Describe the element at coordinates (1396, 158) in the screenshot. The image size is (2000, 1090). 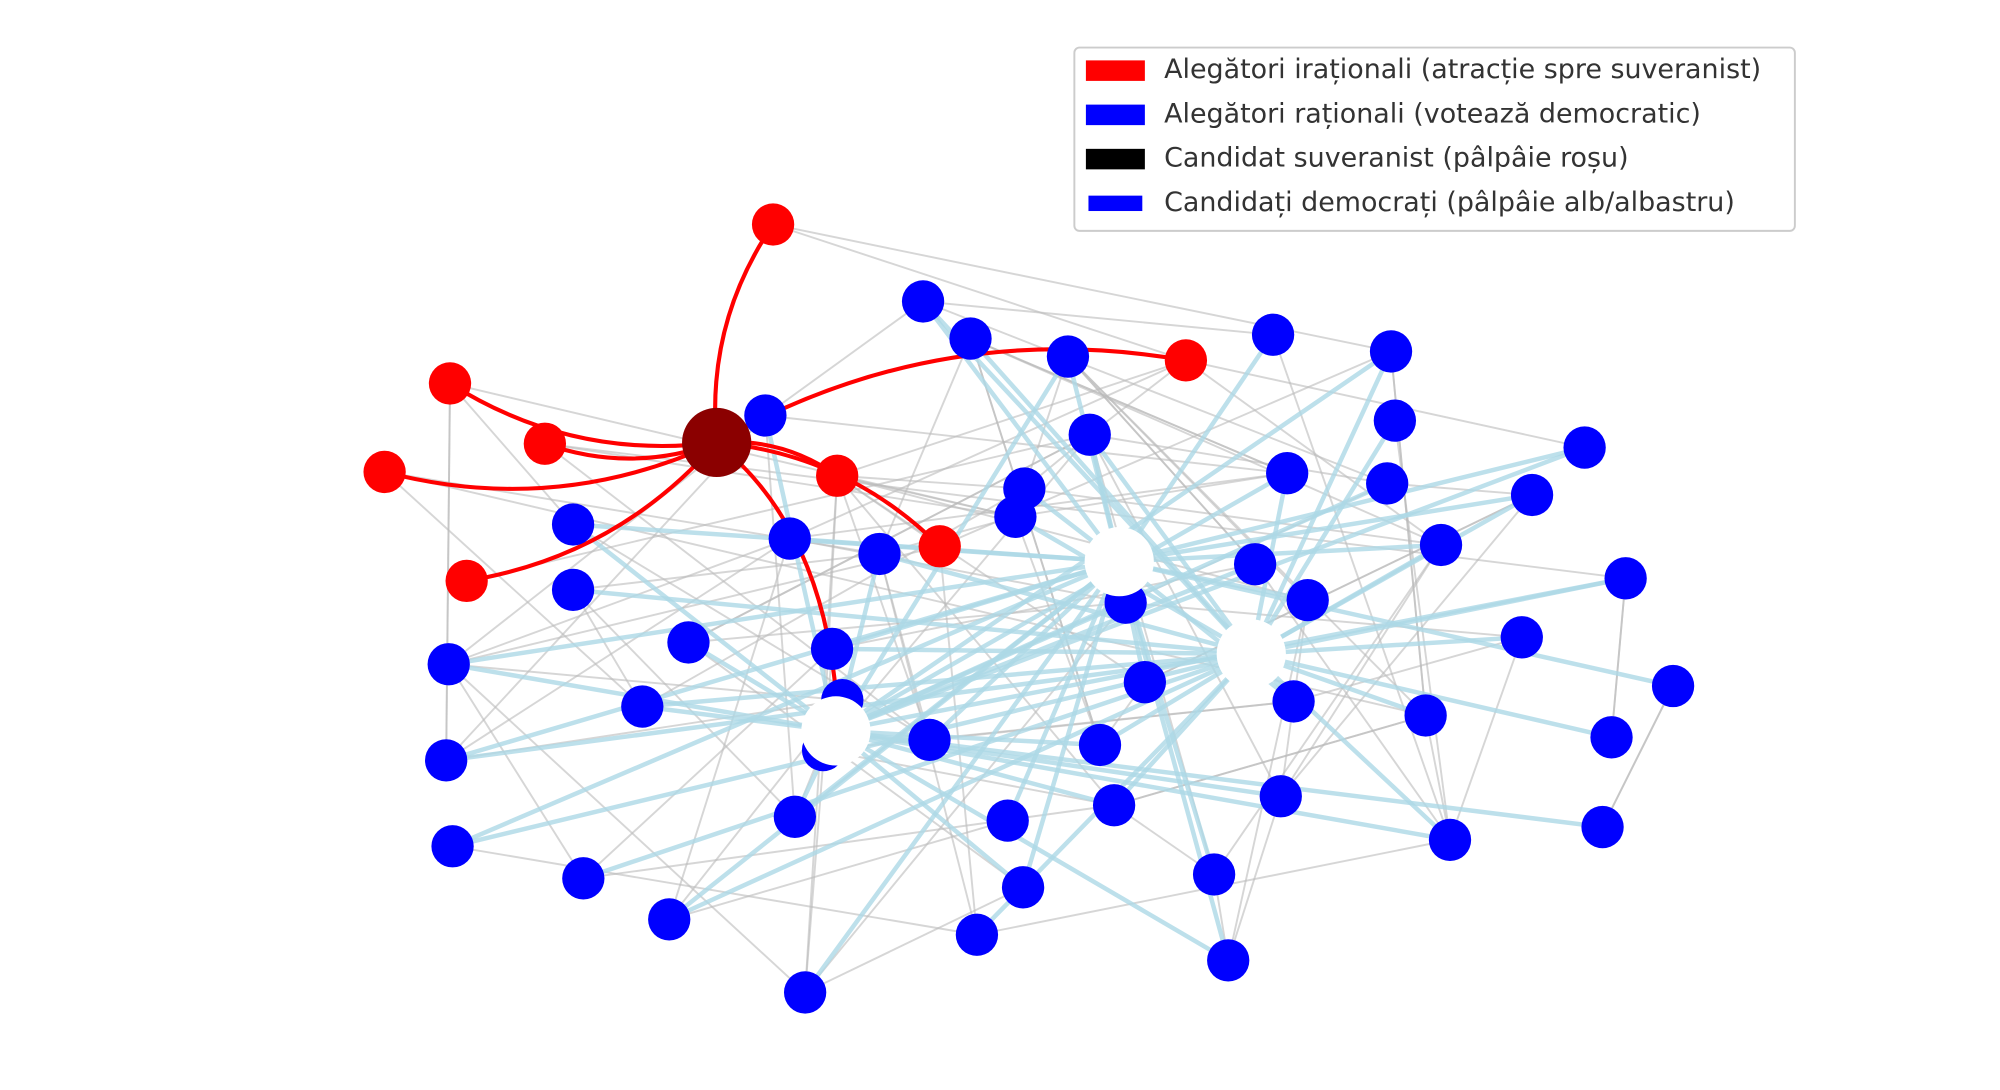
I see `legend-label: Candidat suveranist (pâlpâie roșu)` at that location.